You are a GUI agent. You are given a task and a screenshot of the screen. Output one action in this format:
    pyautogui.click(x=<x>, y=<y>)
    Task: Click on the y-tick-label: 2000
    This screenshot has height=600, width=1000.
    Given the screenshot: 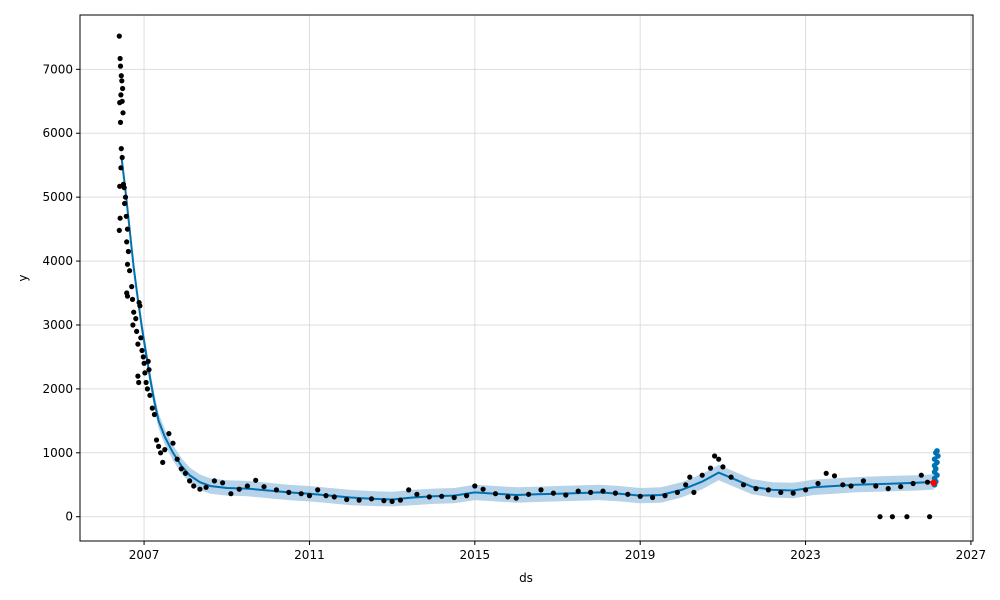 What is the action you would take?
    pyautogui.click(x=57, y=389)
    